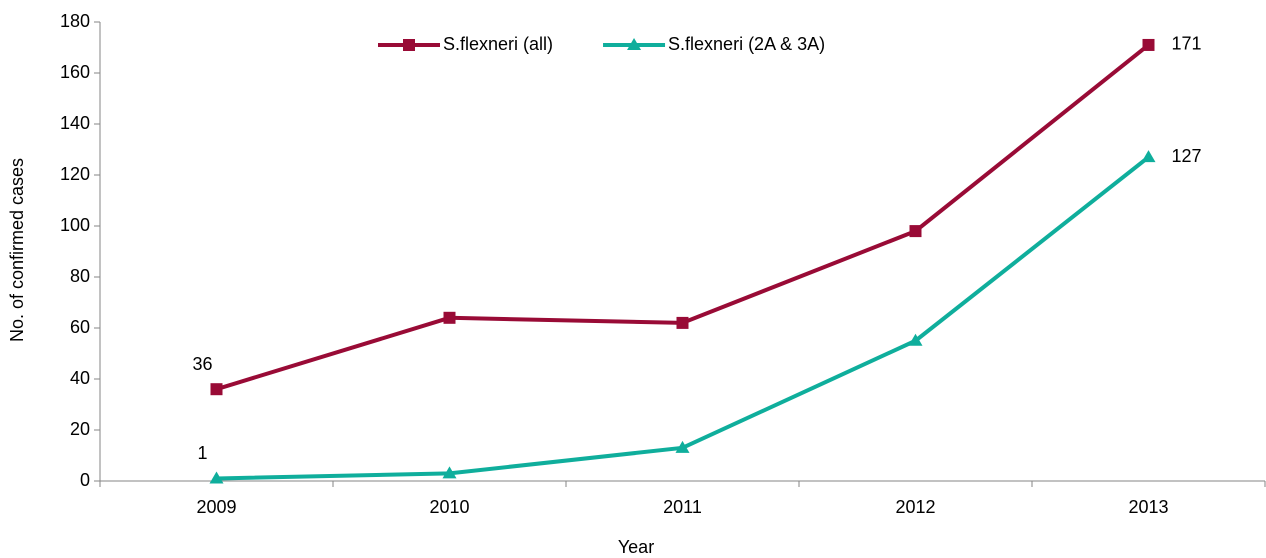  I want to click on legend-label: S.flexneri (2A & 3A), so click(746, 44).